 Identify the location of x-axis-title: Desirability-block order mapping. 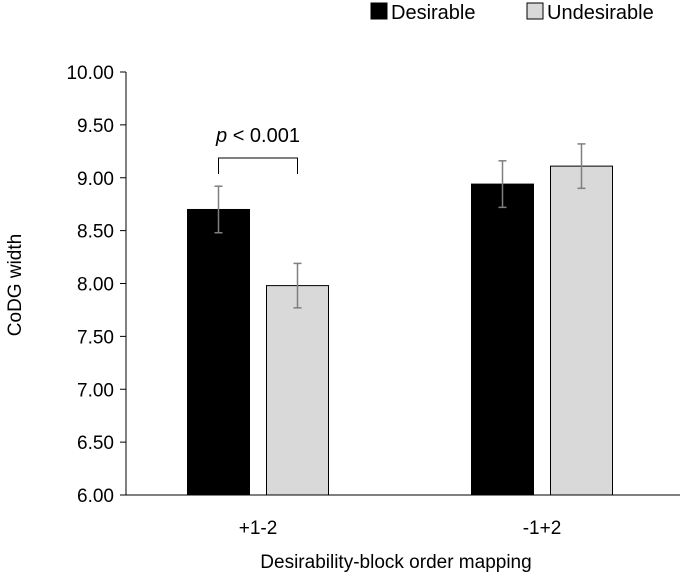
(395, 562).